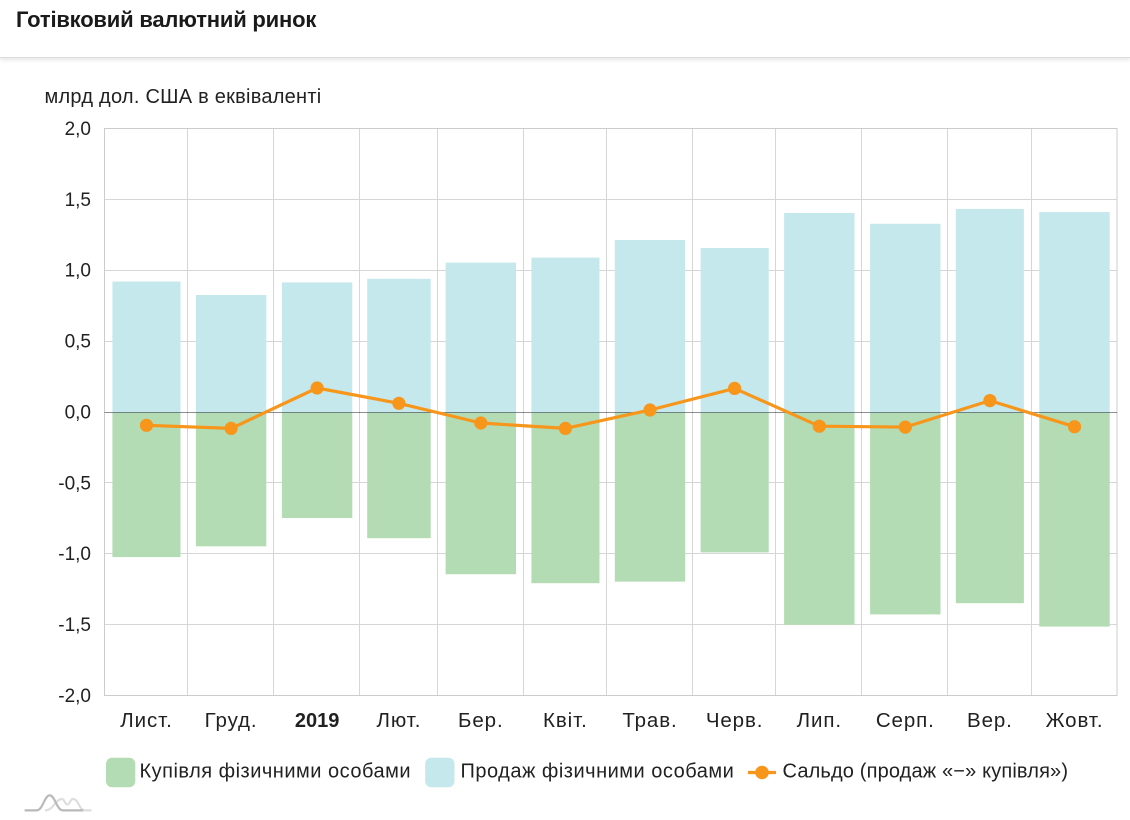 The height and width of the screenshot is (820, 1130). Describe the element at coordinates (481, 720) in the screenshot. I see `svg-text: Бер.` at that location.